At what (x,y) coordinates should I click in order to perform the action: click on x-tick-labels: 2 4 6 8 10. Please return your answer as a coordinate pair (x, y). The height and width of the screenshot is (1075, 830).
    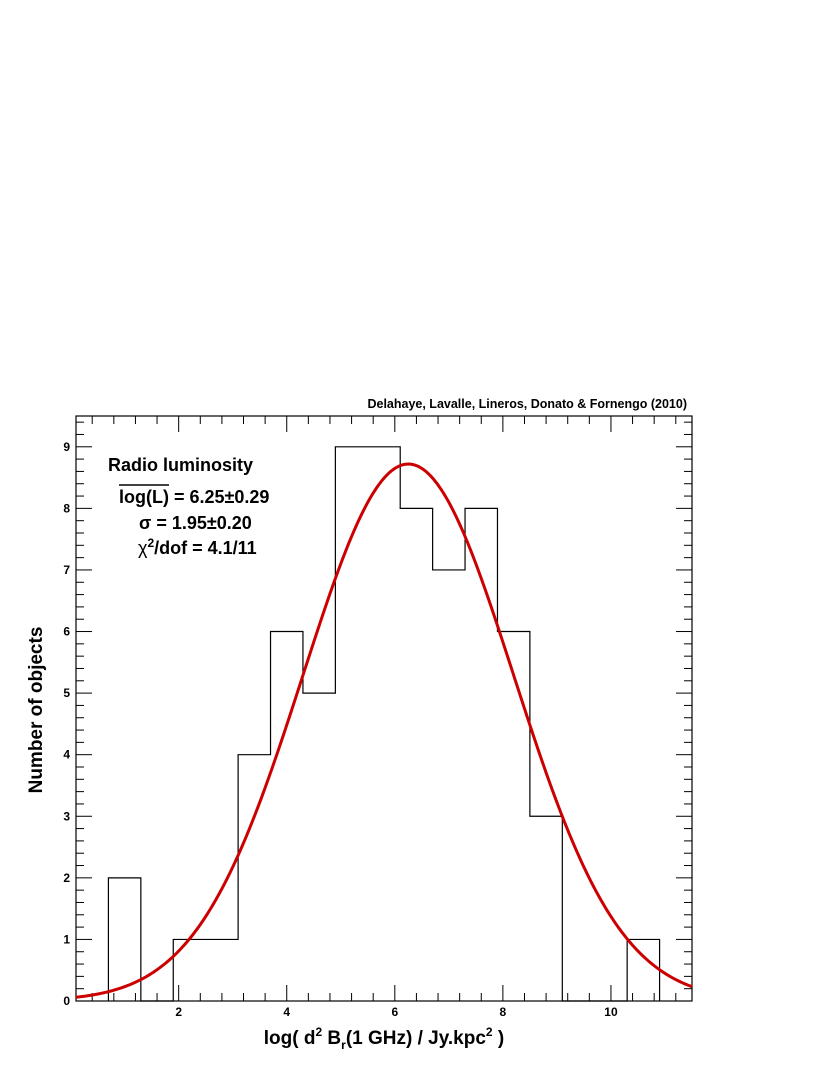
    Looking at the image, I should click on (396, 1012).